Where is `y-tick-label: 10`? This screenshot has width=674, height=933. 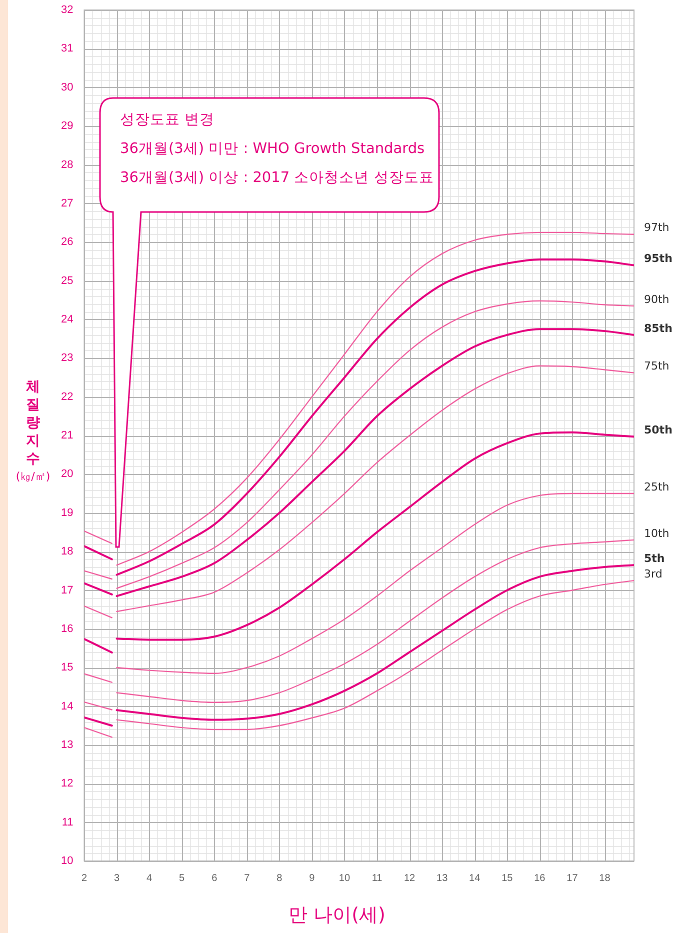 y-tick-label: 10 is located at coordinates (67, 861).